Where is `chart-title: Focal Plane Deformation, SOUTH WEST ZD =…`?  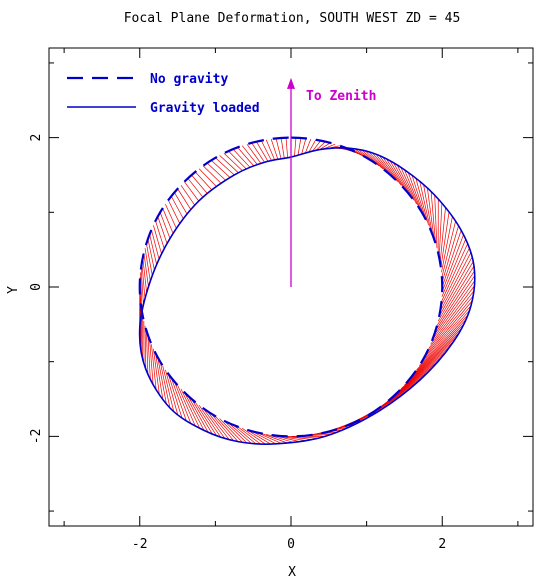
chart-title: Focal Plane Deformation, SOUTH WEST ZD =… is located at coordinates (292, 18).